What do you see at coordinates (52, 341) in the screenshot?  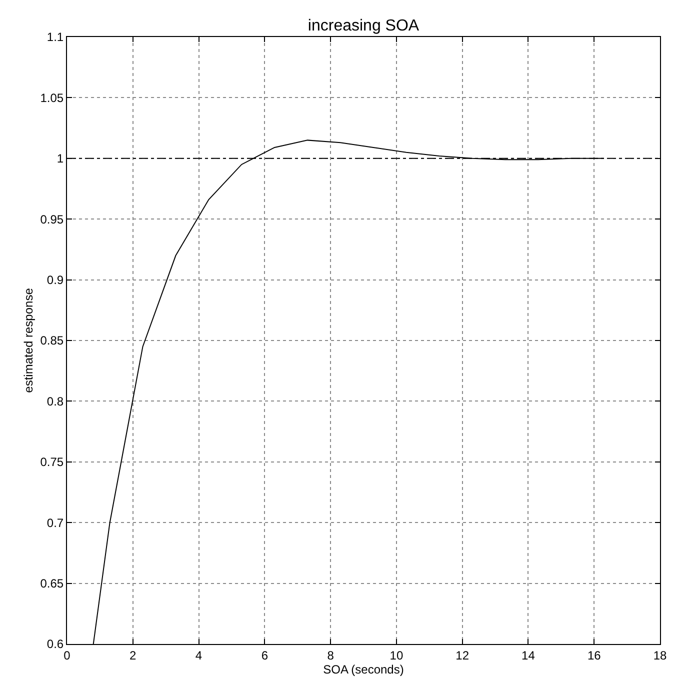 I see `y-tick-label: 0.85` at bounding box center [52, 341].